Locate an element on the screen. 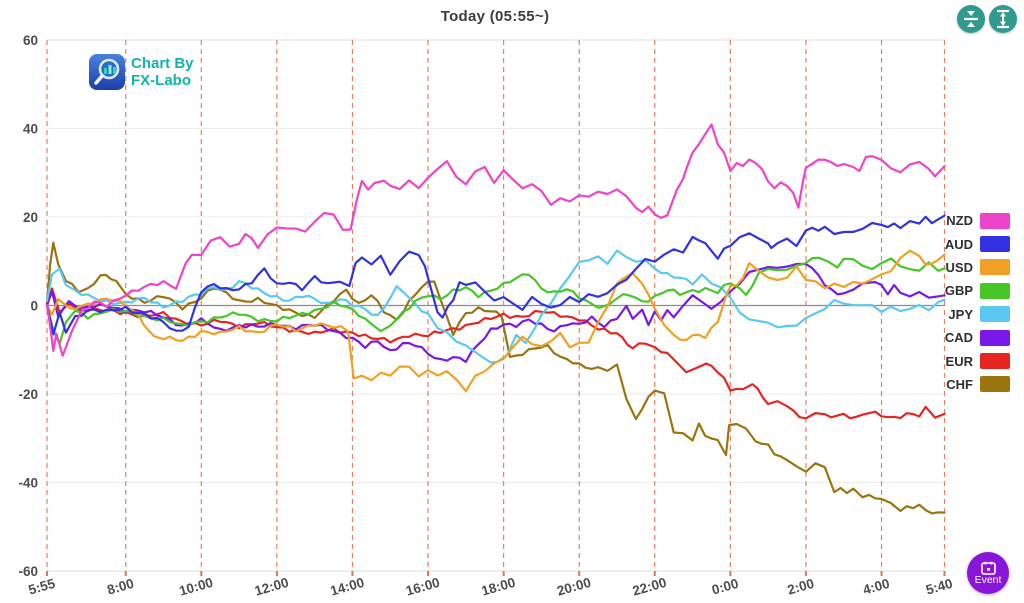 The image size is (1024, 603). legend-label: AUD is located at coordinates (958, 244).